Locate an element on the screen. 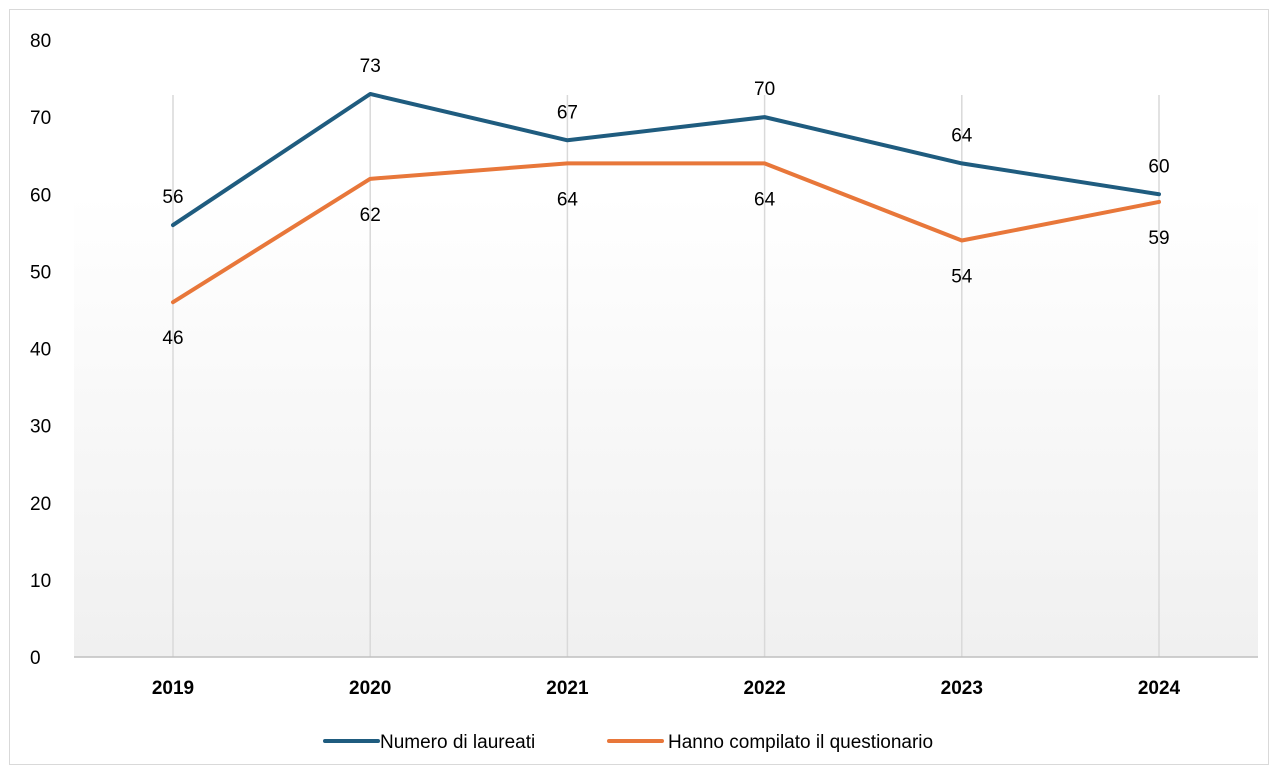 This screenshot has width=1279, height=771. legend-label-series-2: Hanno compilato il questionario is located at coordinates (800, 742).